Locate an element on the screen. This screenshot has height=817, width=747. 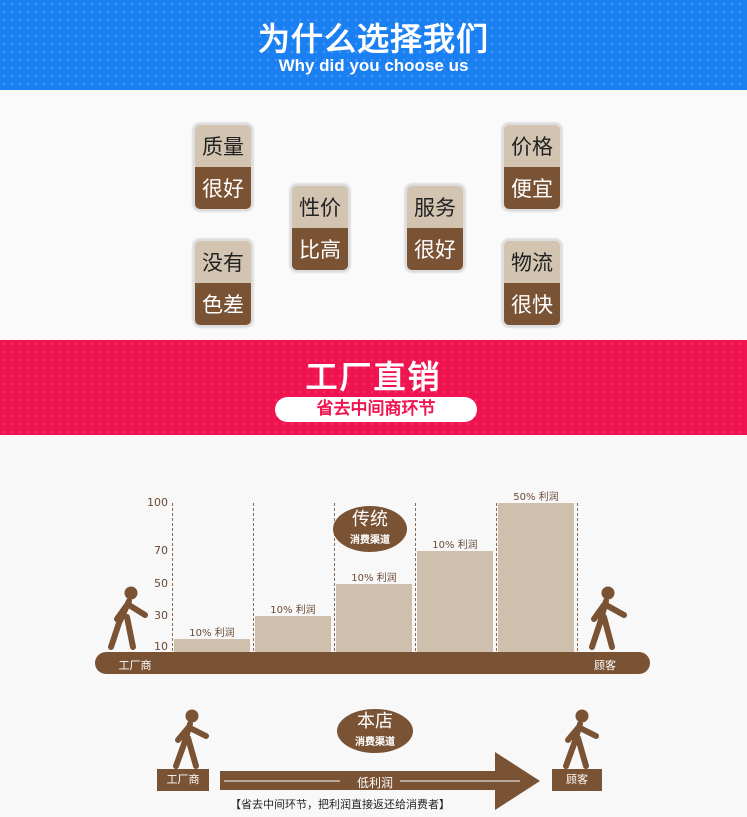
tile-bottom: 便宜 is located at coordinates (532, 188).